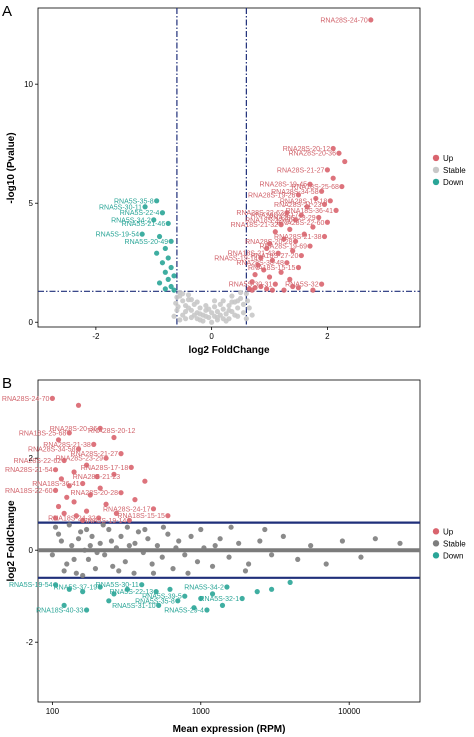 This screenshot has width=474, height=737. Describe the element at coordinates (229, 350) in the screenshot. I see `volcano-x-axis-title: log2 FoldChange` at that location.